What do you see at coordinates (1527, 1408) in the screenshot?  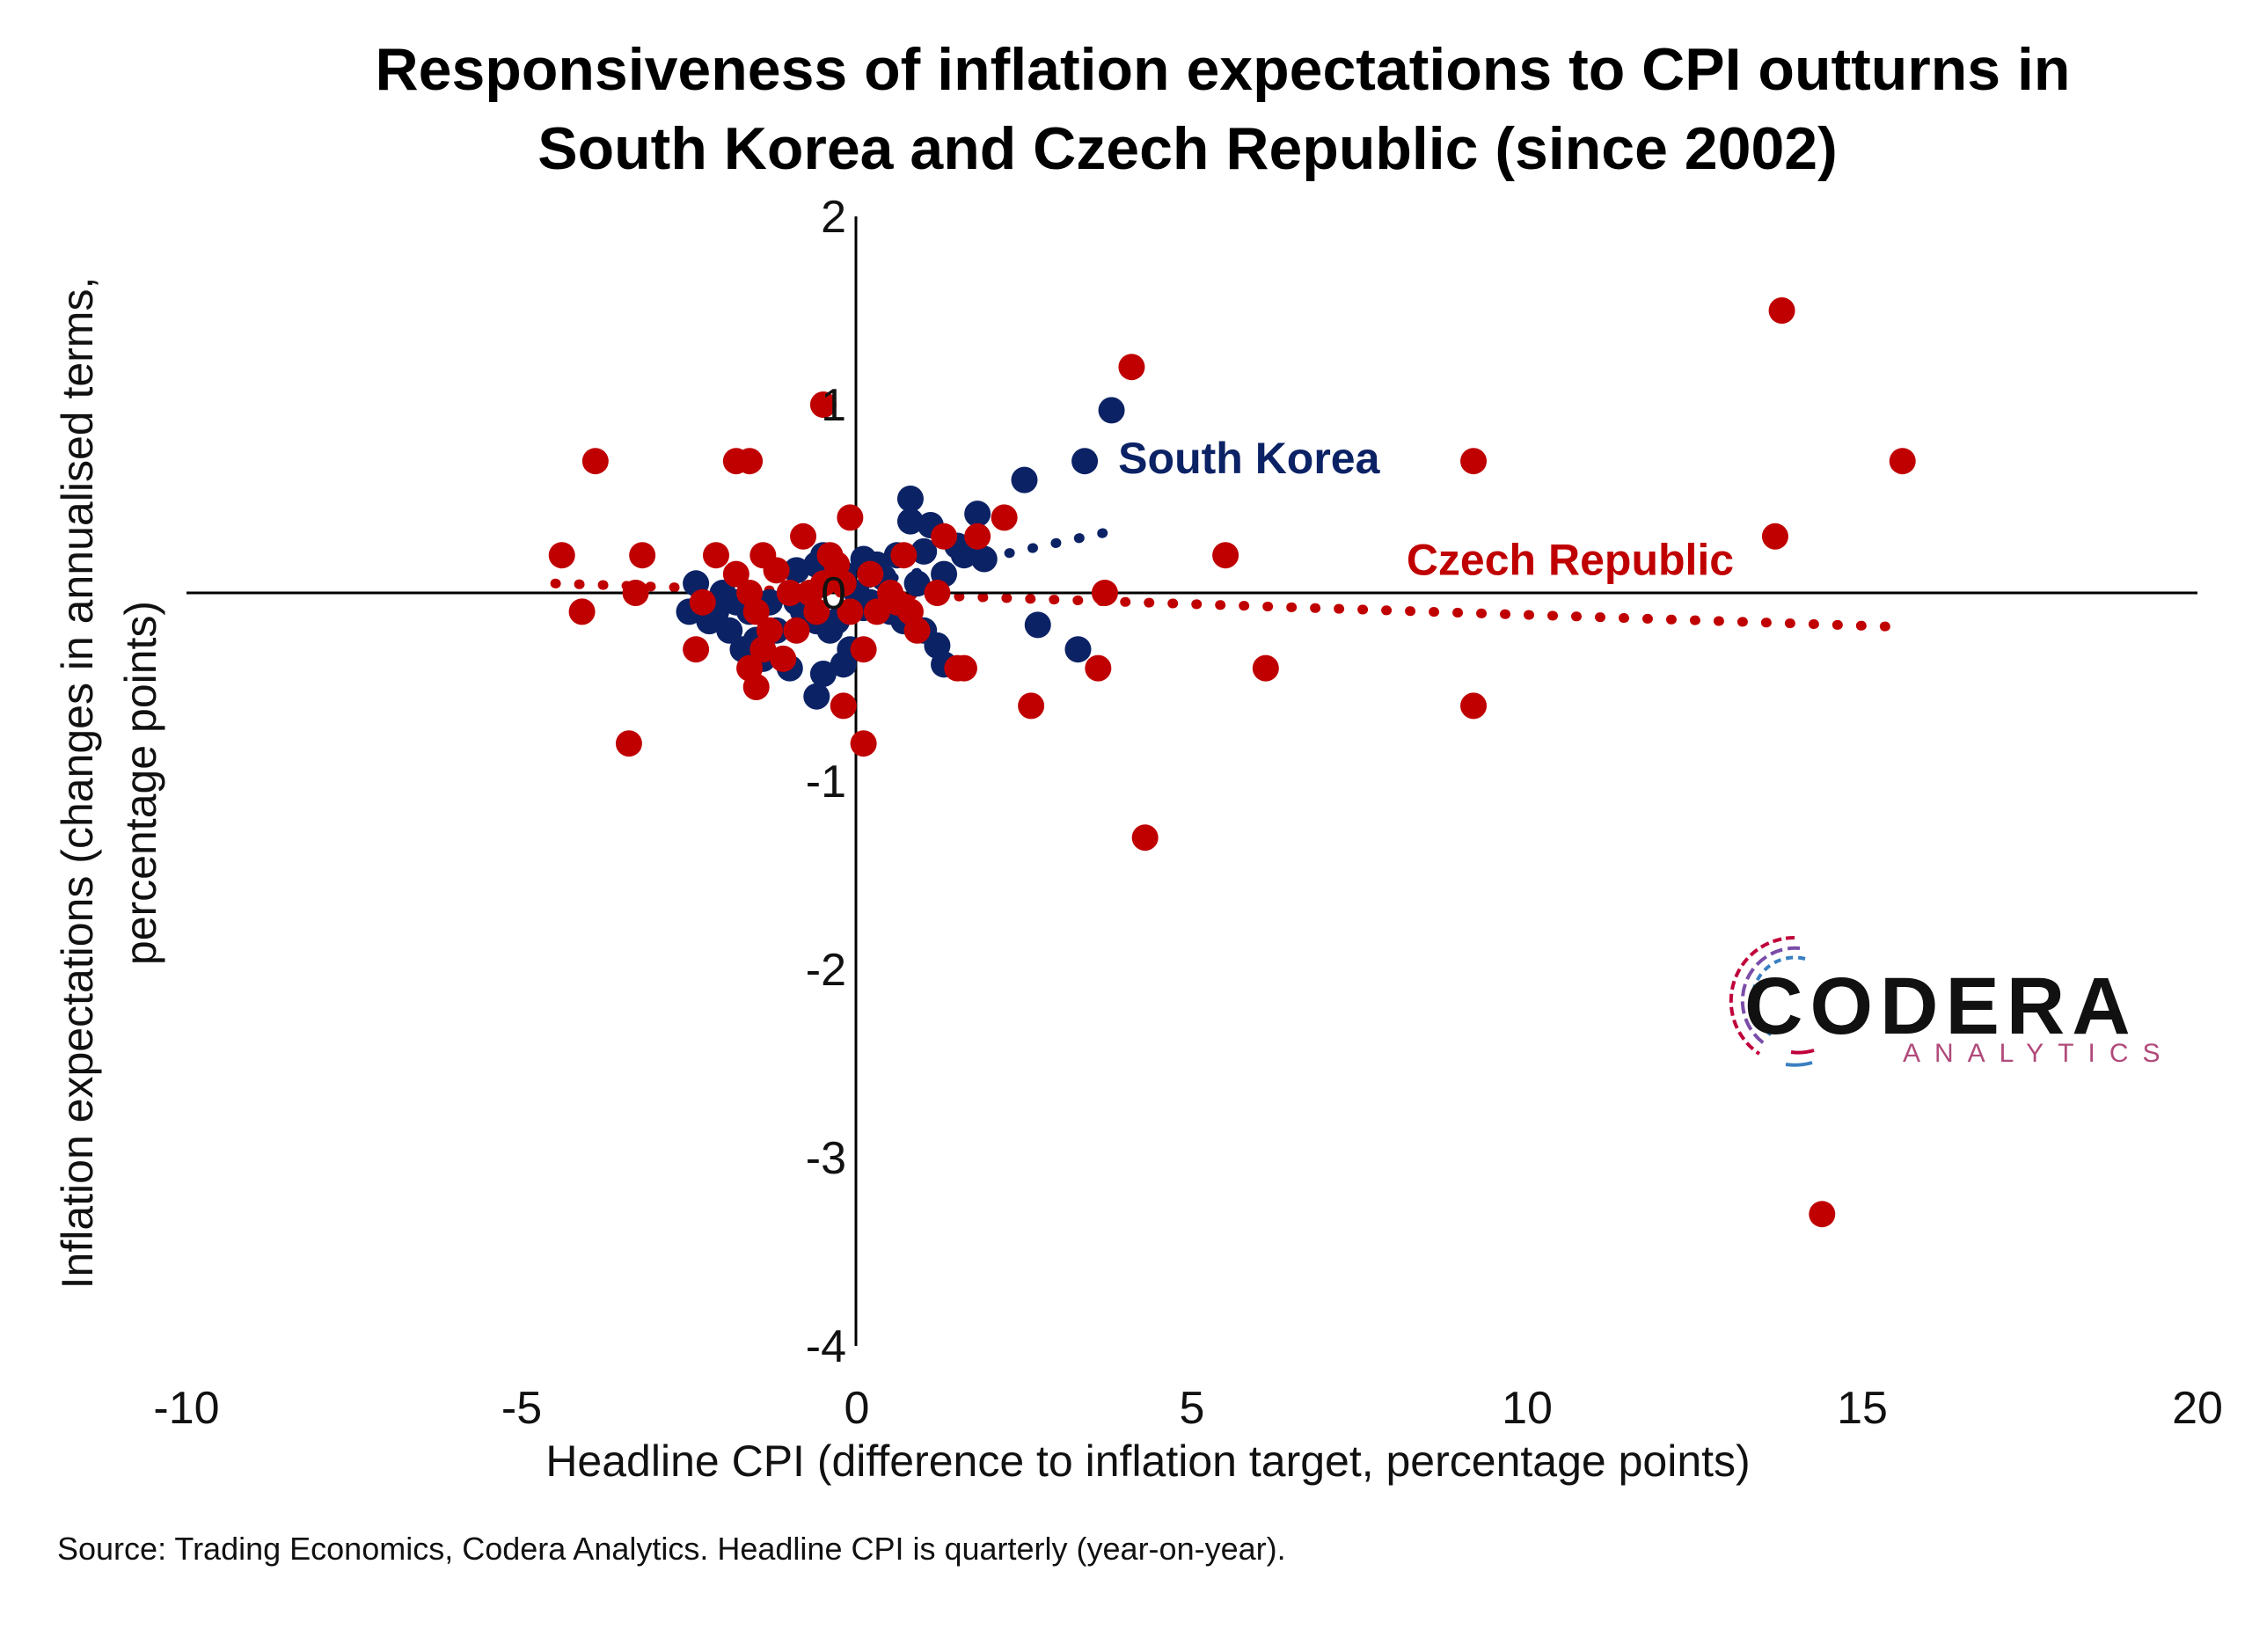 I see `x-tick-label: 10` at bounding box center [1527, 1408].